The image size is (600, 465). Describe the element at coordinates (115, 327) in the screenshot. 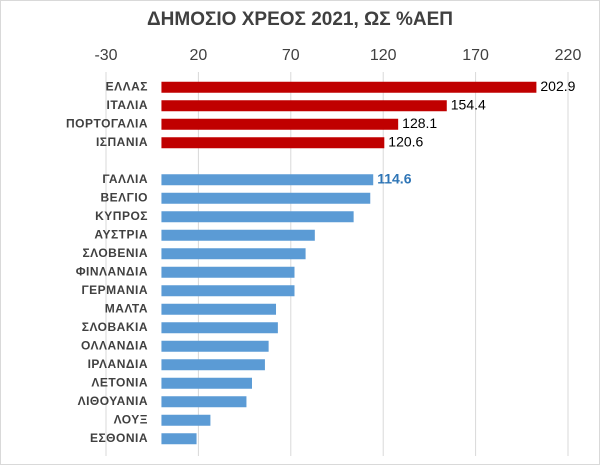

I see `y-tick-label: ΣΛΟΒΑΚΙΑ` at that location.